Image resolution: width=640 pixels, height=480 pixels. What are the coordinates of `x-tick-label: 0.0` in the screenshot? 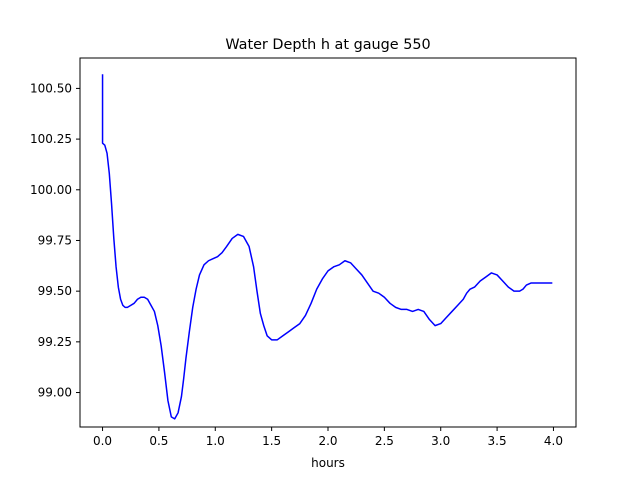 It's located at (102, 441).